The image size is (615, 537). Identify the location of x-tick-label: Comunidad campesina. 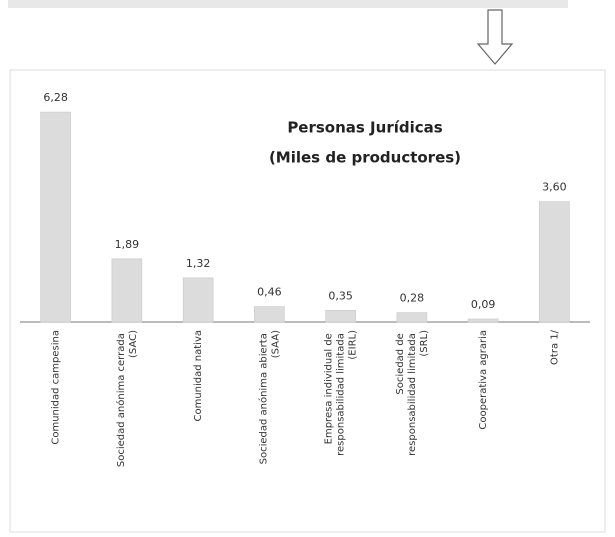
(56, 387).